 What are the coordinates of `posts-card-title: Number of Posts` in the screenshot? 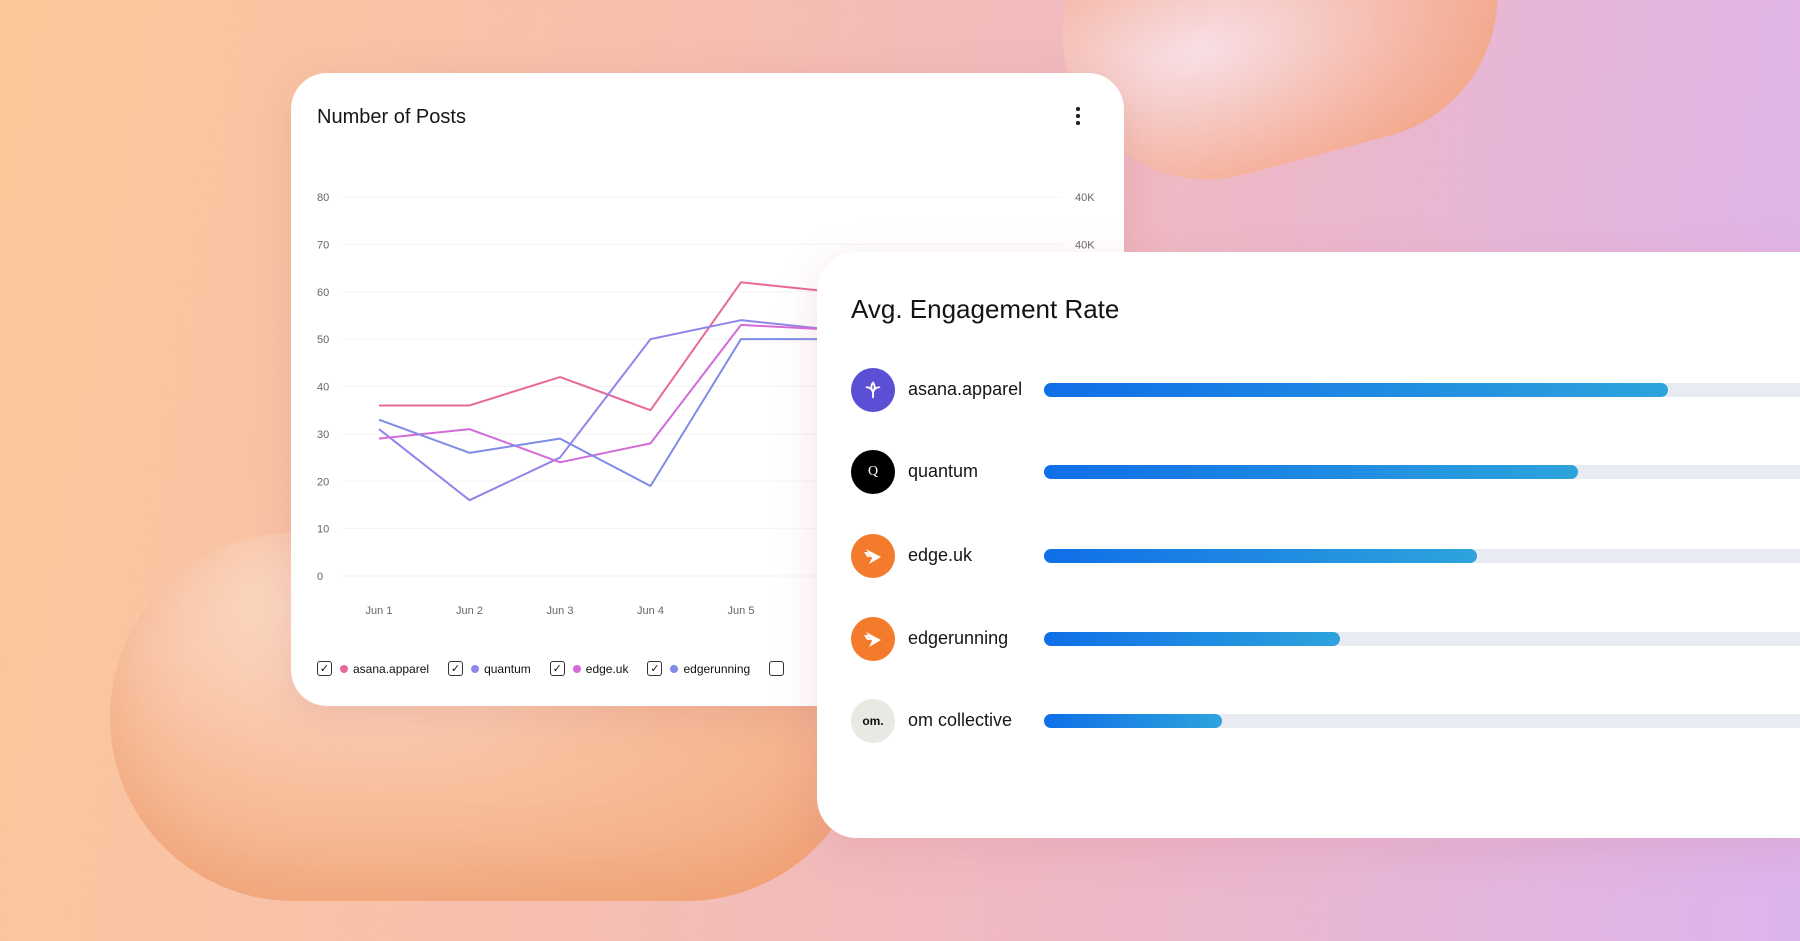 It's located at (391, 117).